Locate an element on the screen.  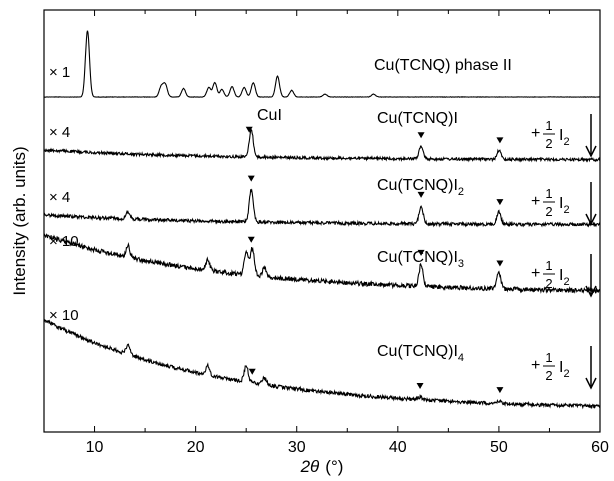
x-tick-label: 50 is located at coordinates (499, 447).